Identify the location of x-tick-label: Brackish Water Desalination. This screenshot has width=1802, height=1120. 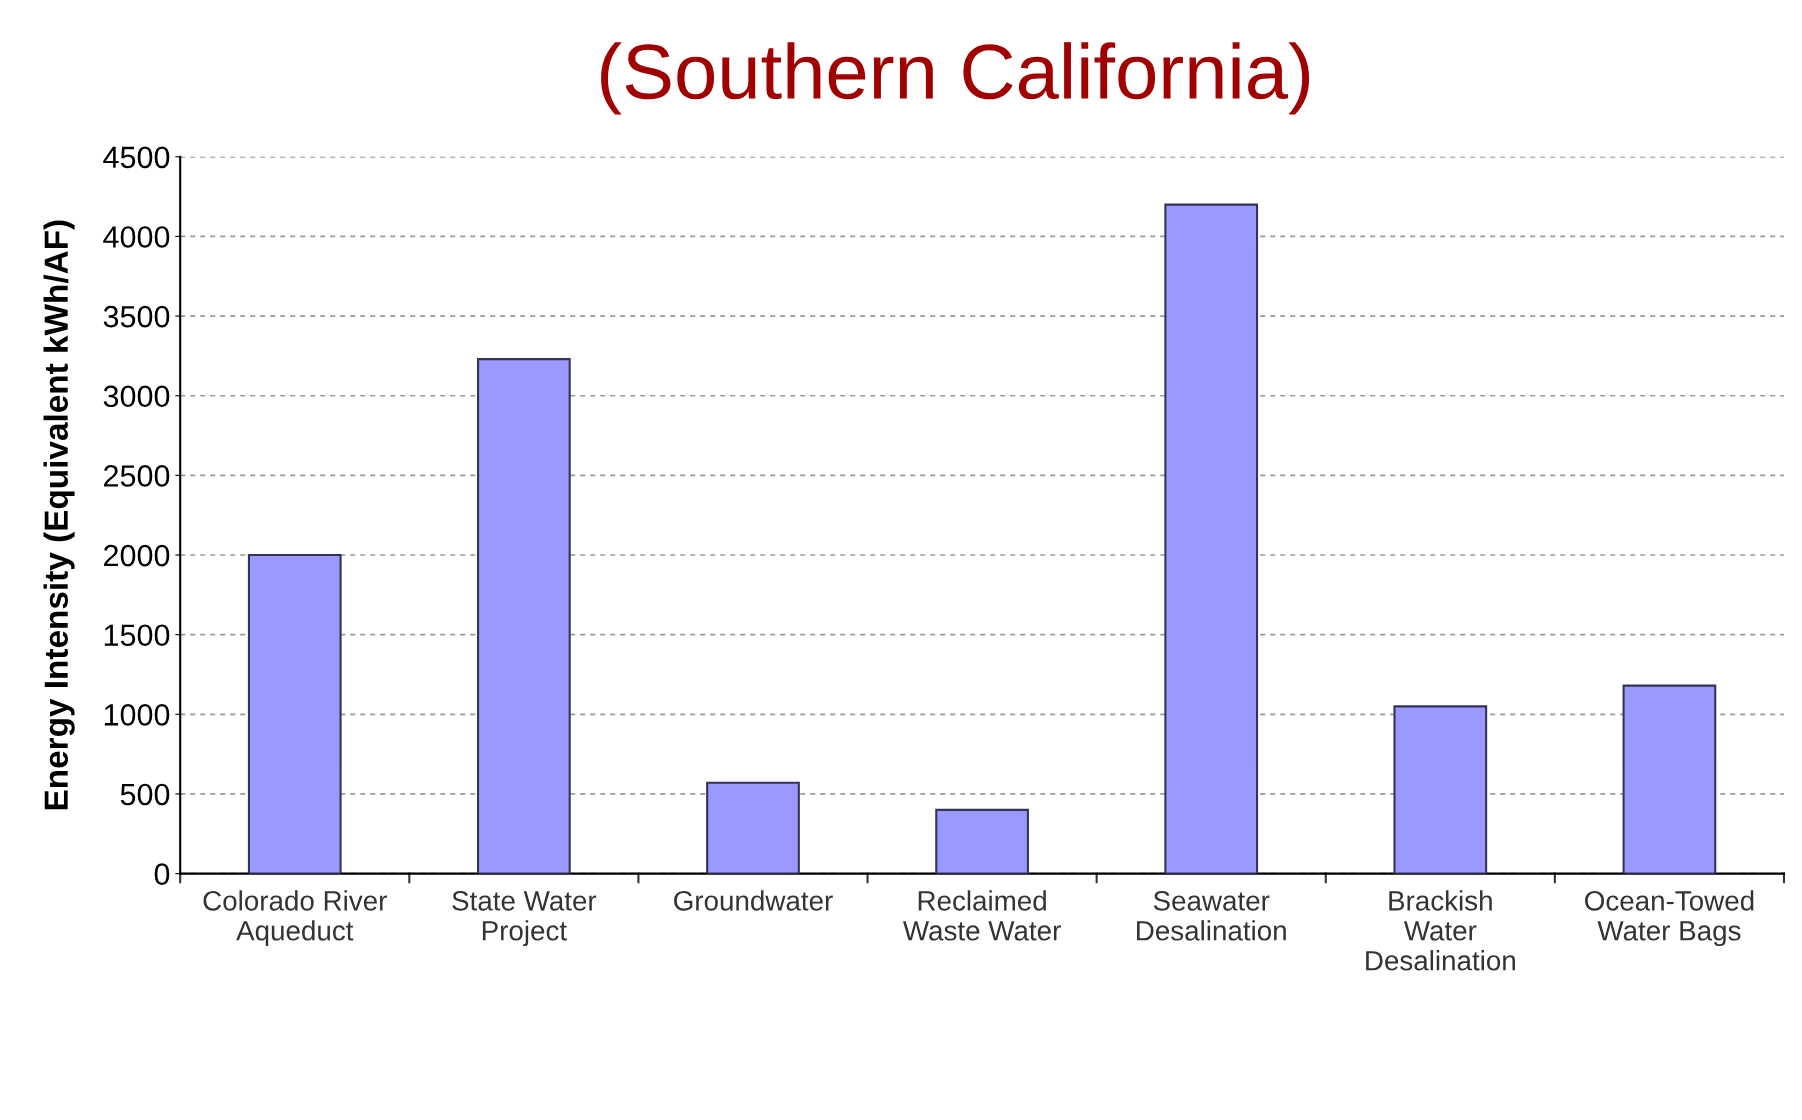
(1440, 930).